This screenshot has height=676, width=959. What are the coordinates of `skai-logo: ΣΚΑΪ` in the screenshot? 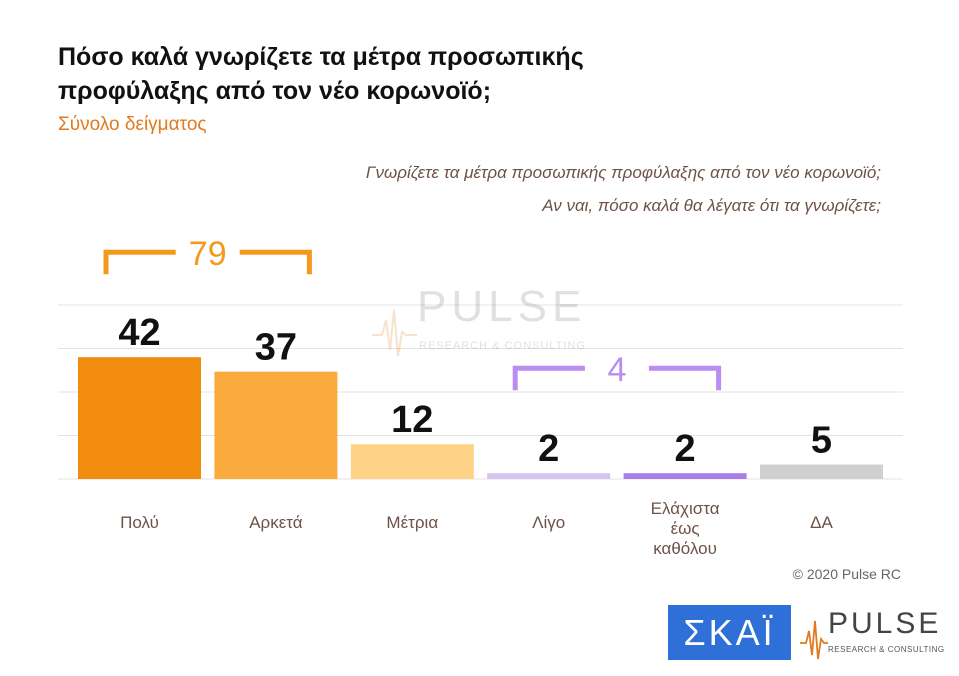 It's located at (729, 632).